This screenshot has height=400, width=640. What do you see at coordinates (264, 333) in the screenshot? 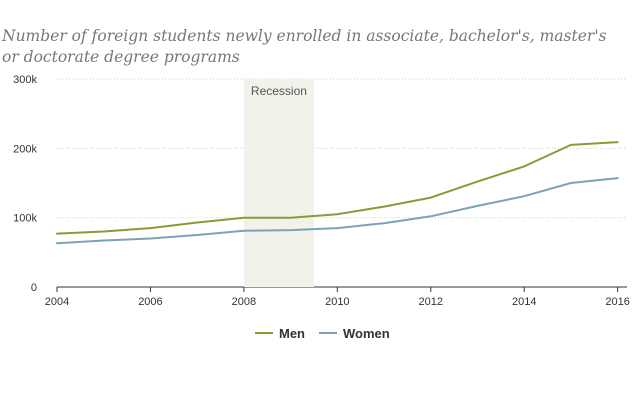
I see `legend-swatch-men` at bounding box center [264, 333].